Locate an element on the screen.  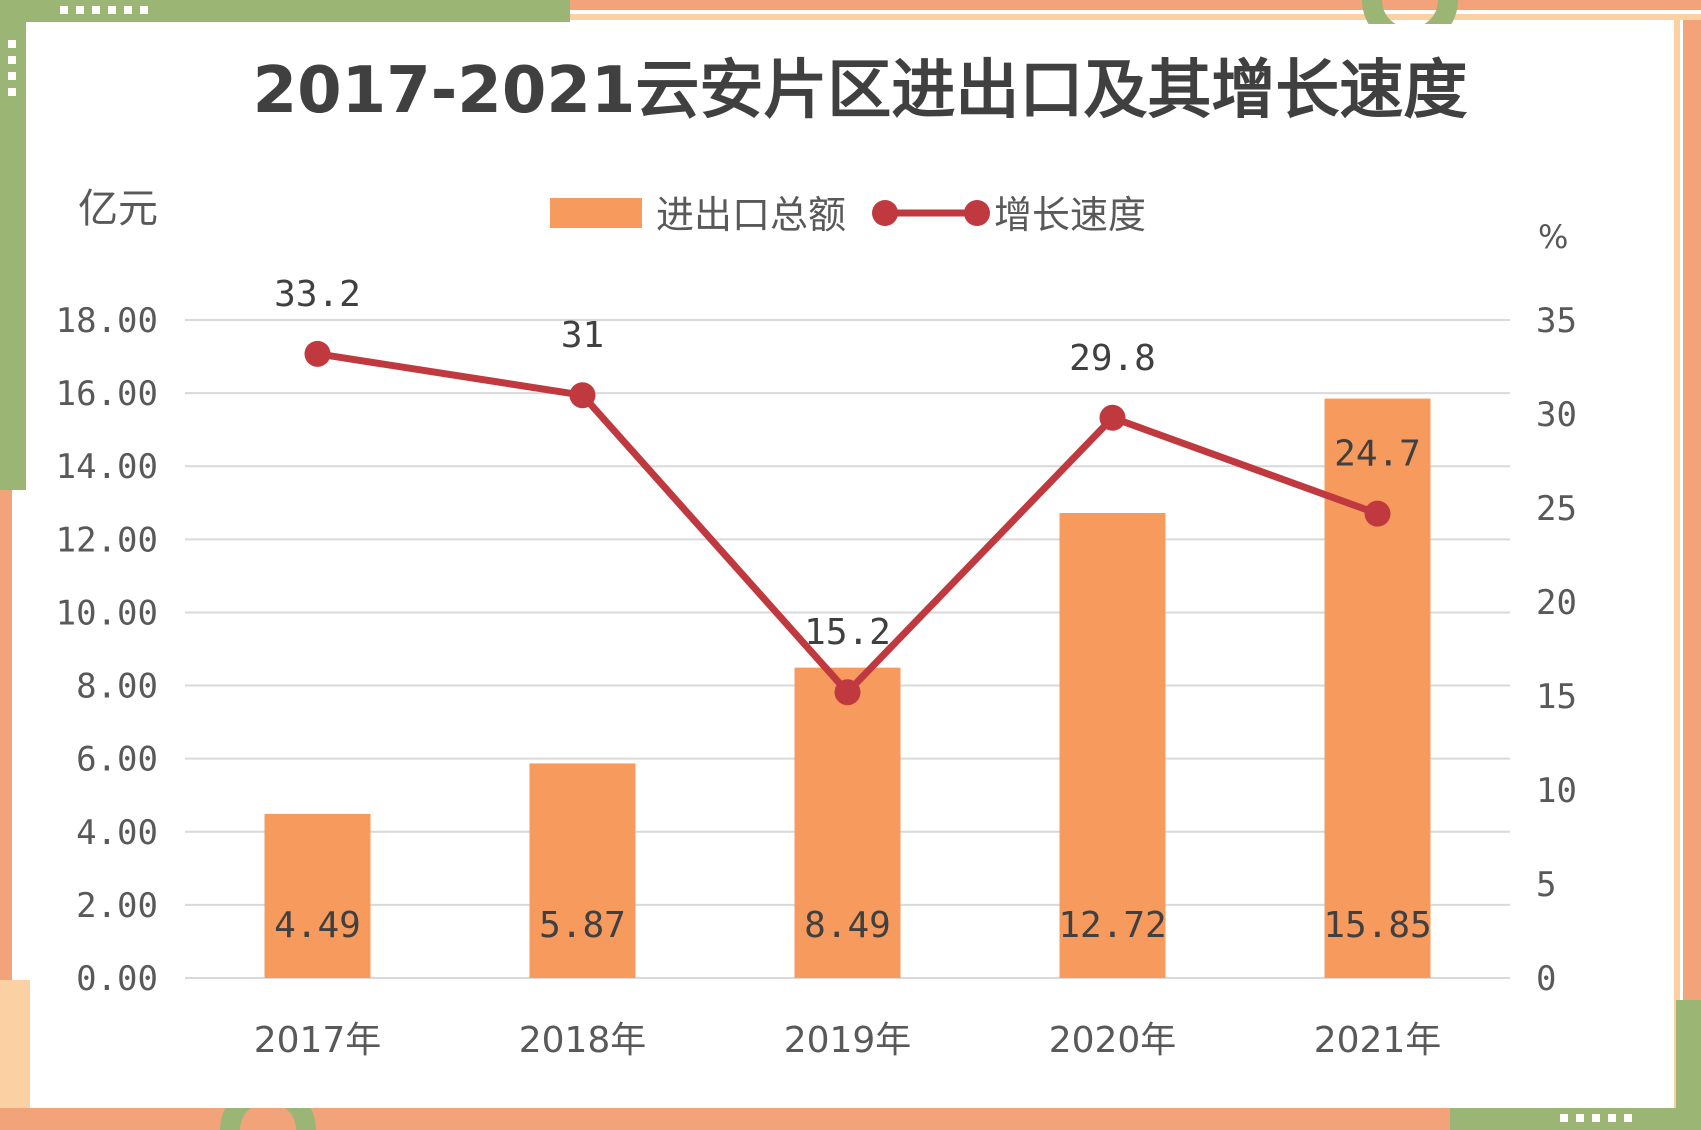
left-tick-label: 14.00 is located at coordinates (107, 467).